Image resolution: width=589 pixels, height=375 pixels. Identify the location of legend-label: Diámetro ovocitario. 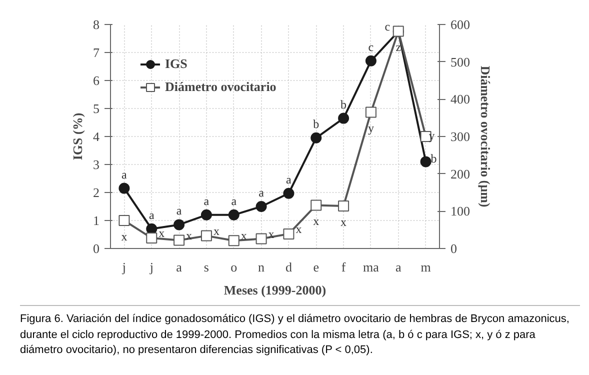
(220, 87).